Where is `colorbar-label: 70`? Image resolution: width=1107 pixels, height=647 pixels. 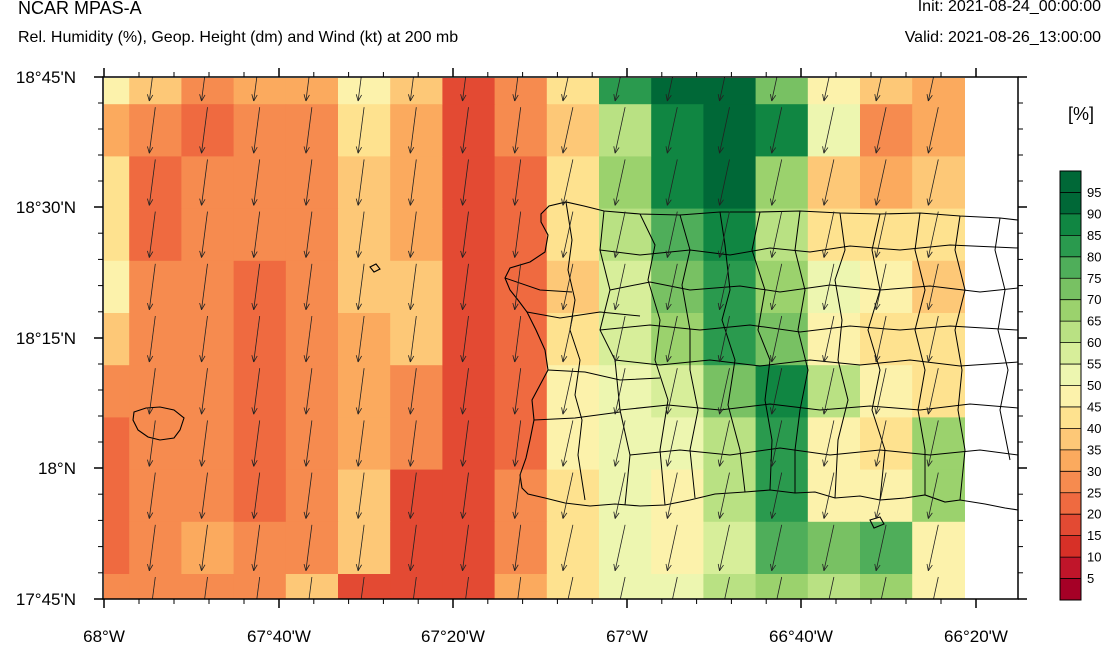
colorbar-label: 70 is located at coordinates (1094, 299).